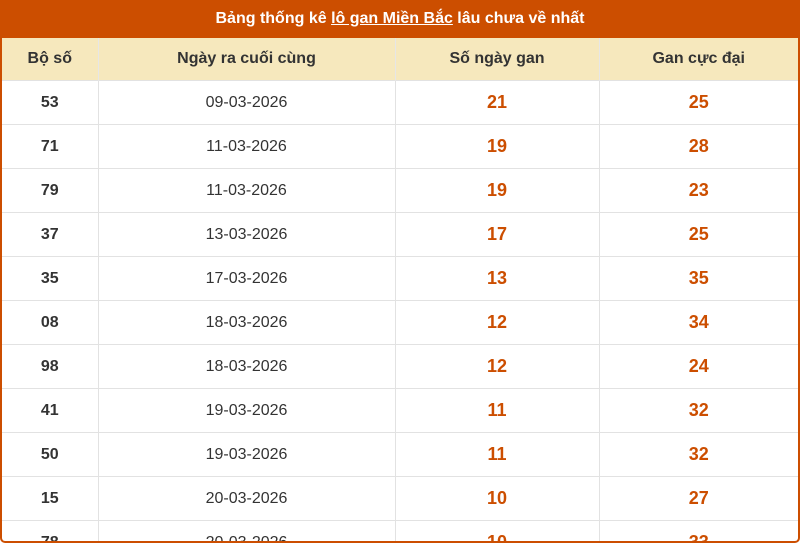 The width and height of the screenshot is (800, 543). I want to click on max-cell: 28, so click(698, 146).